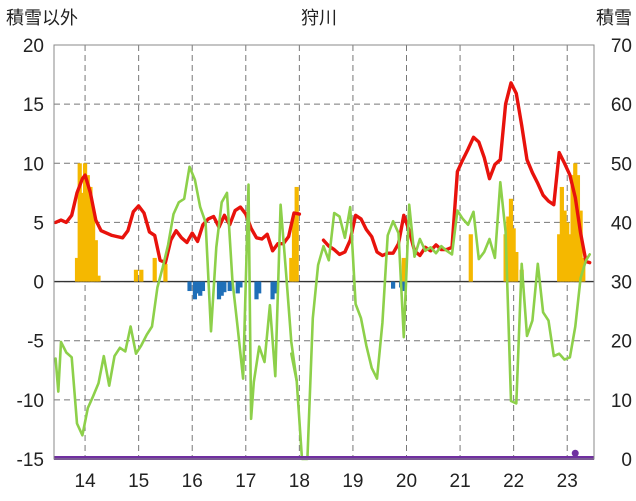  What do you see at coordinates (626, 460) in the screenshot?
I see `right-tick-label: 0` at bounding box center [626, 460].